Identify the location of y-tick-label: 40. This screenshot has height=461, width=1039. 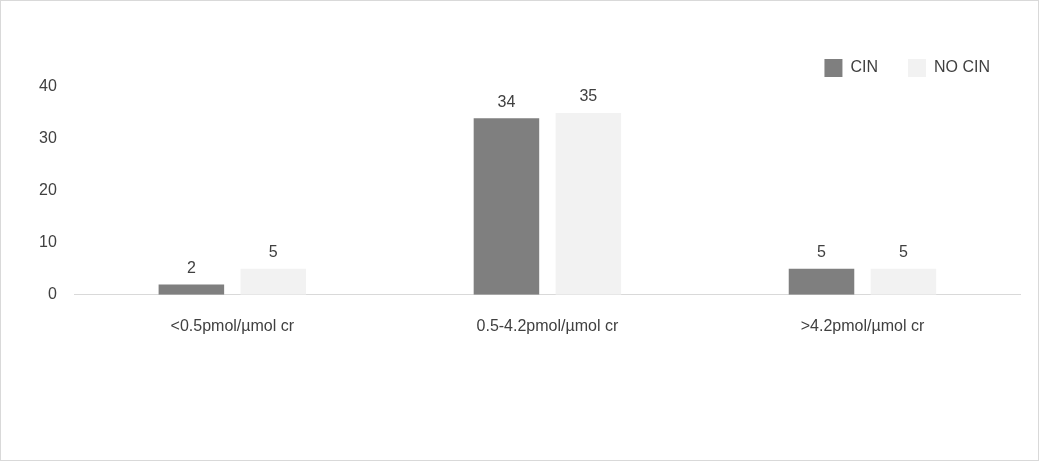
(48, 86).